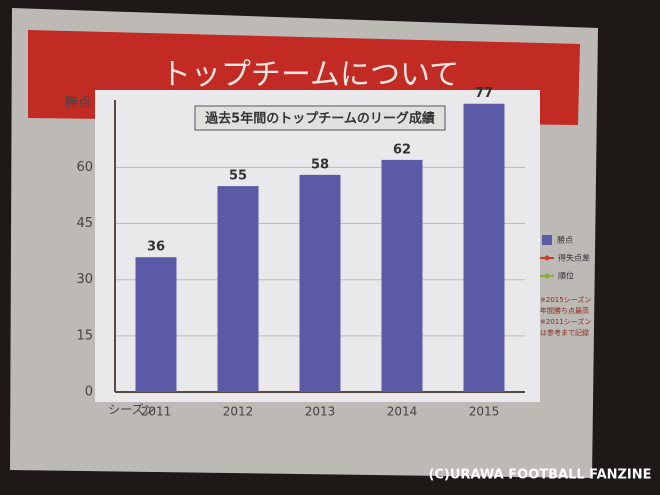  I want to click on x-tick-label: 2015, so click(484, 412).